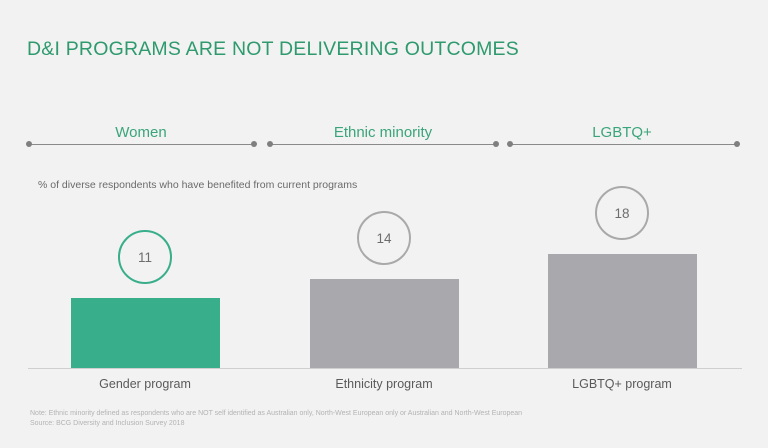 The image size is (768, 448). I want to click on data-label-3: 18, so click(622, 213).